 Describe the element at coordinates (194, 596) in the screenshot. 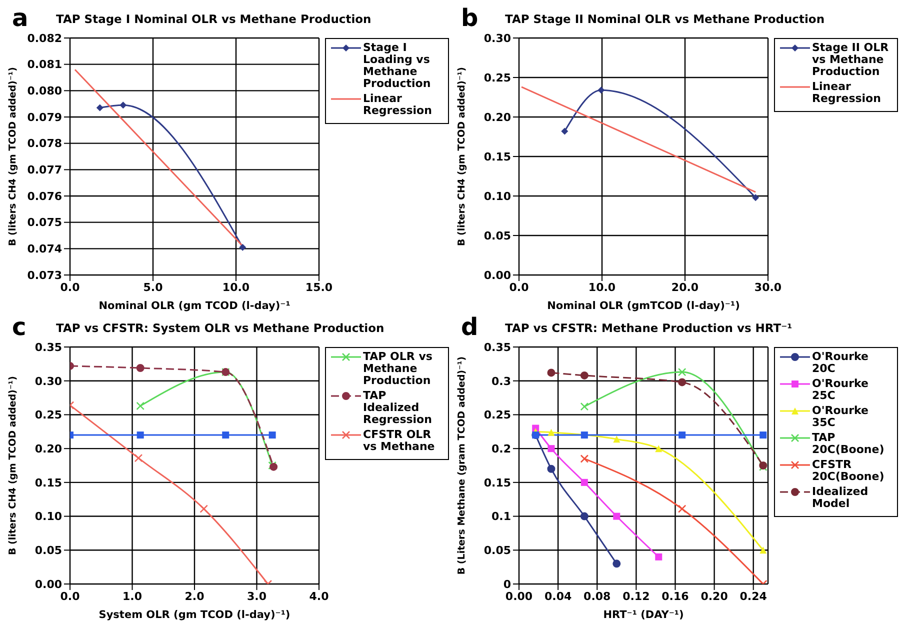

I see `x-tick-label: 2.0` at that location.